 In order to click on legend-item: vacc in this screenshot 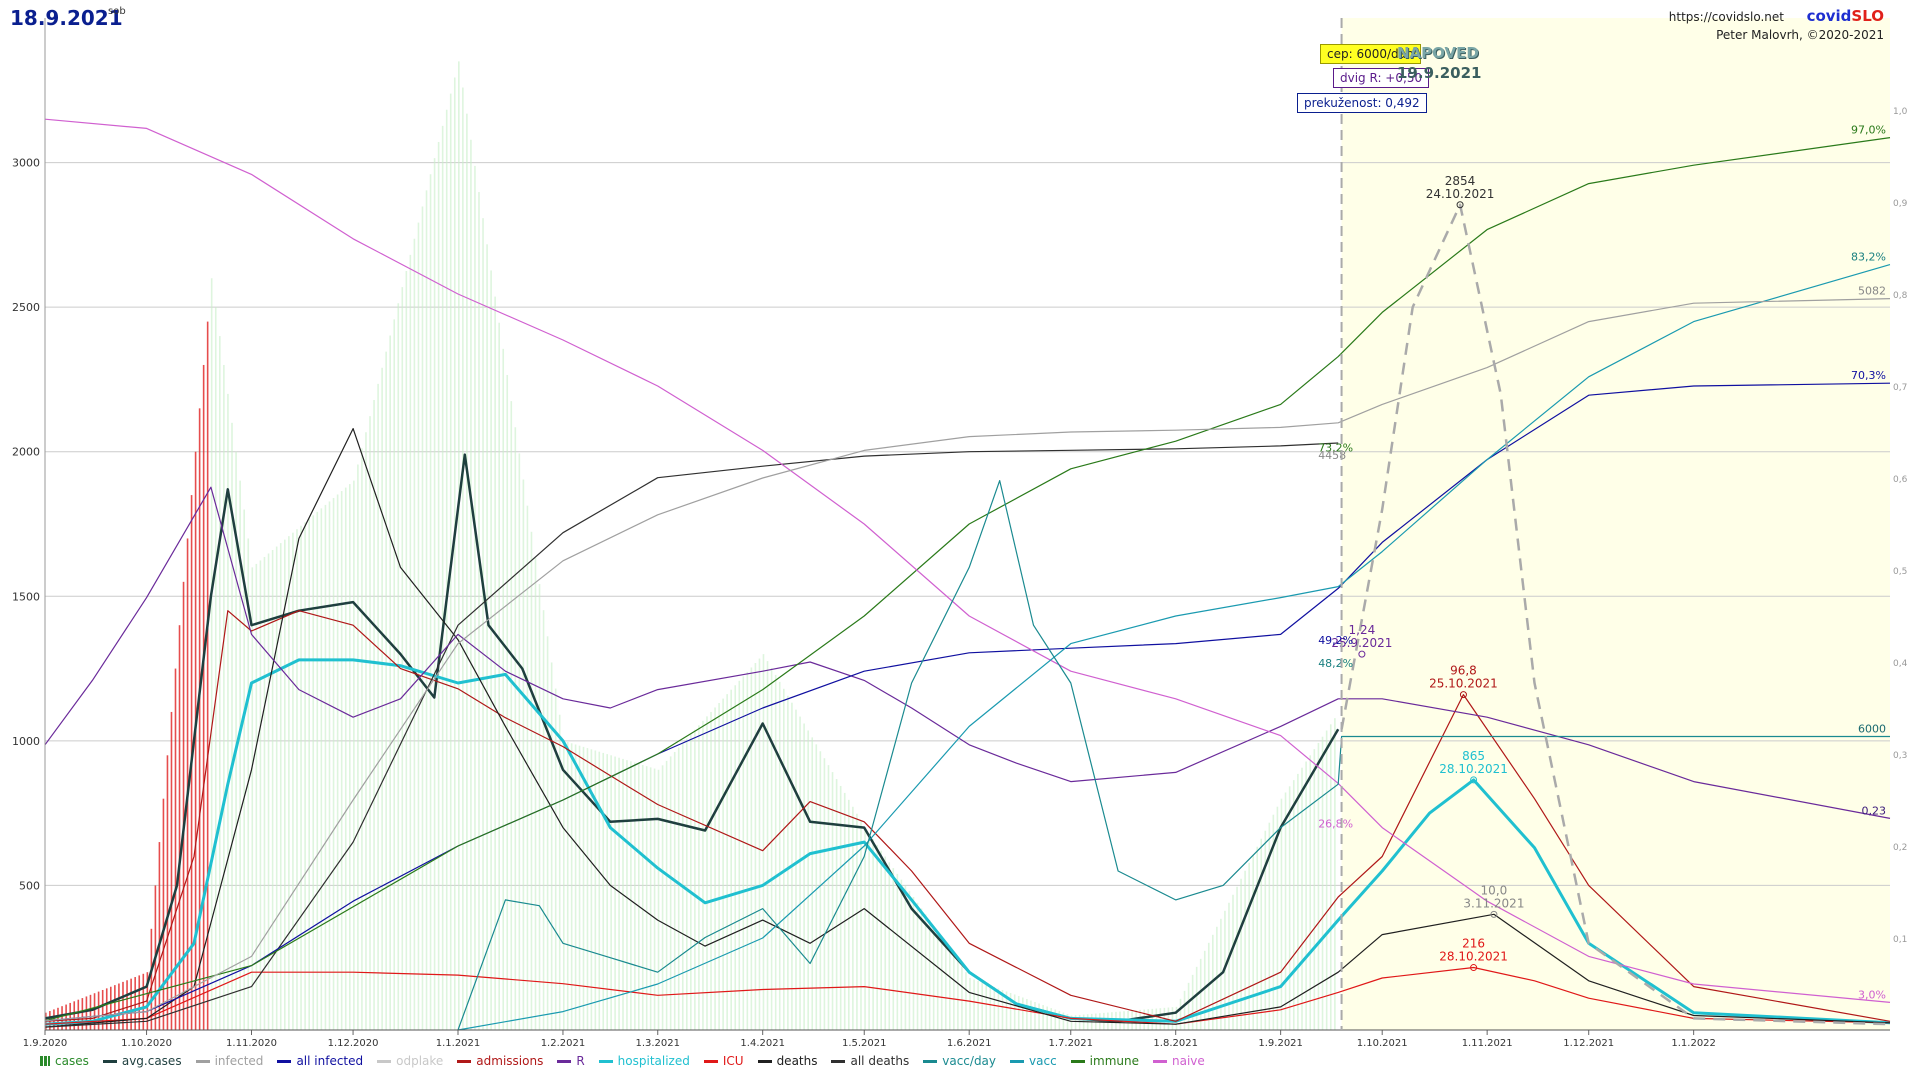, I will do `click(1033, 1061)`.